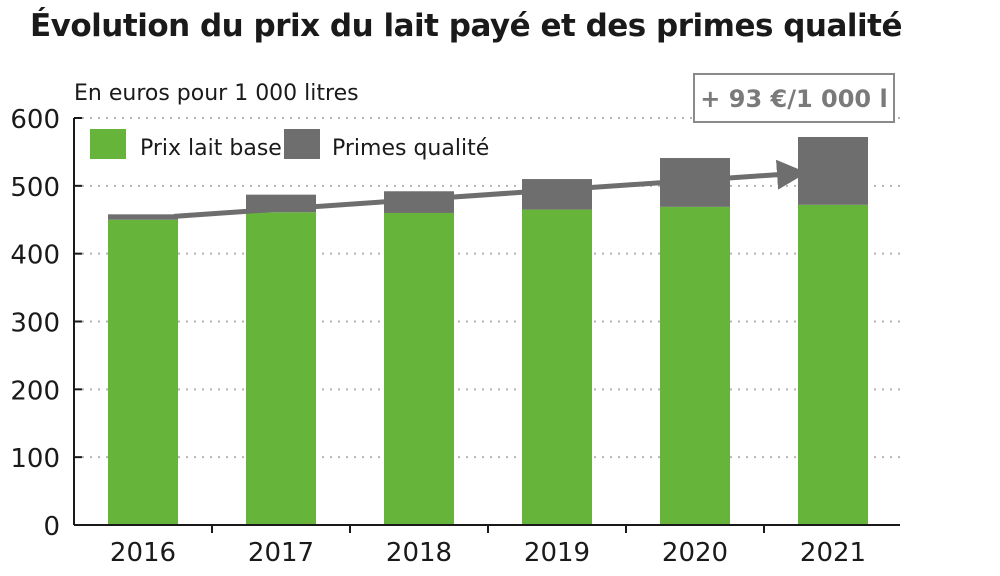 The image size is (1000, 576). Describe the element at coordinates (108, 144) in the screenshot. I see `legend-swatch-base` at that location.